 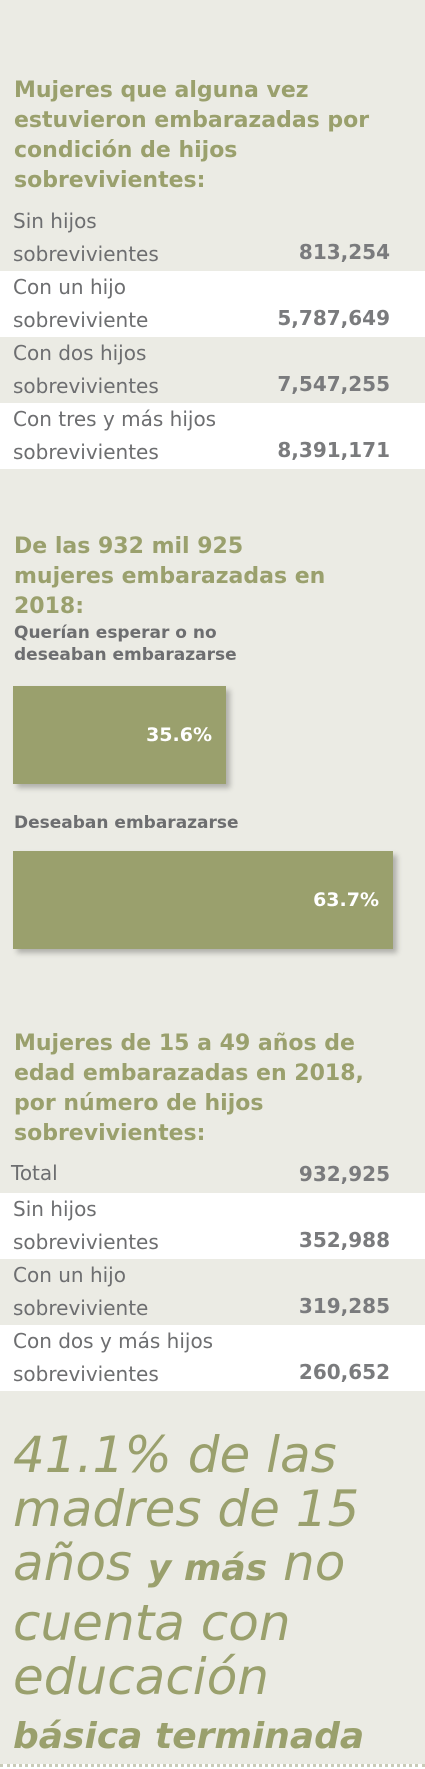 I want to click on section3-panel, so click(x=212, y=1080).